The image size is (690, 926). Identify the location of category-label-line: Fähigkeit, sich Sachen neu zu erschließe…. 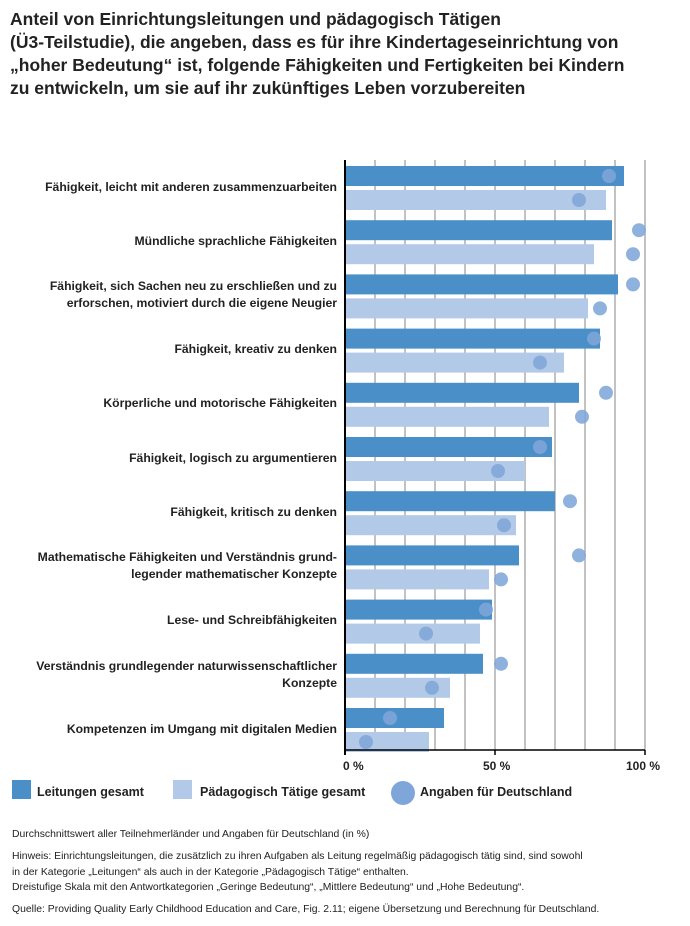
(193, 286).